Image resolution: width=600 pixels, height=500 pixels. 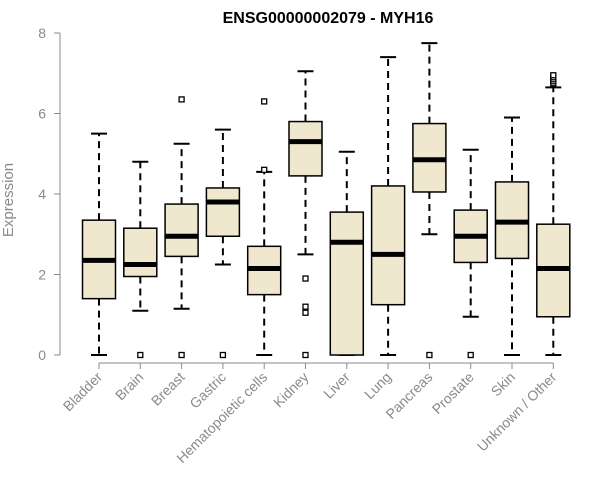 What do you see at coordinates (42, 33) in the screenshot?
I see `y-tick-label: 8` at bounding box center [42, 33].